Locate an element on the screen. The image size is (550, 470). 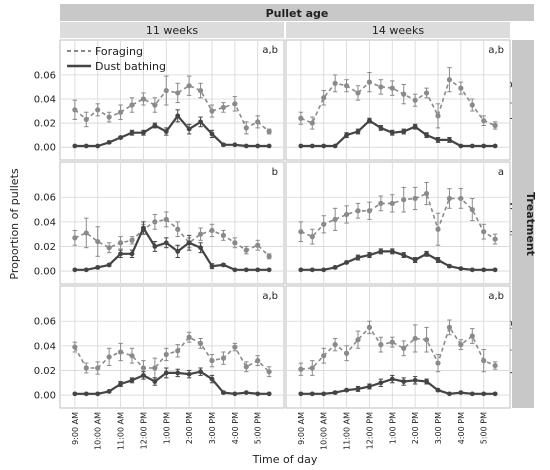
y-axis-title: Proportion of pullets is located at coordinates (14, 223).